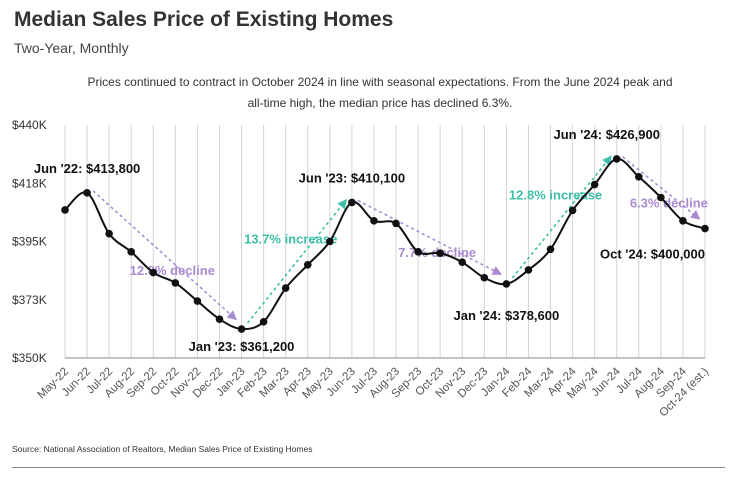 This screenshot has height=496, width=737. What do you see at coordinates (29, 125) in the screenshot?
I see `y-tick-label: $440K` at bounding box center [29, 125].